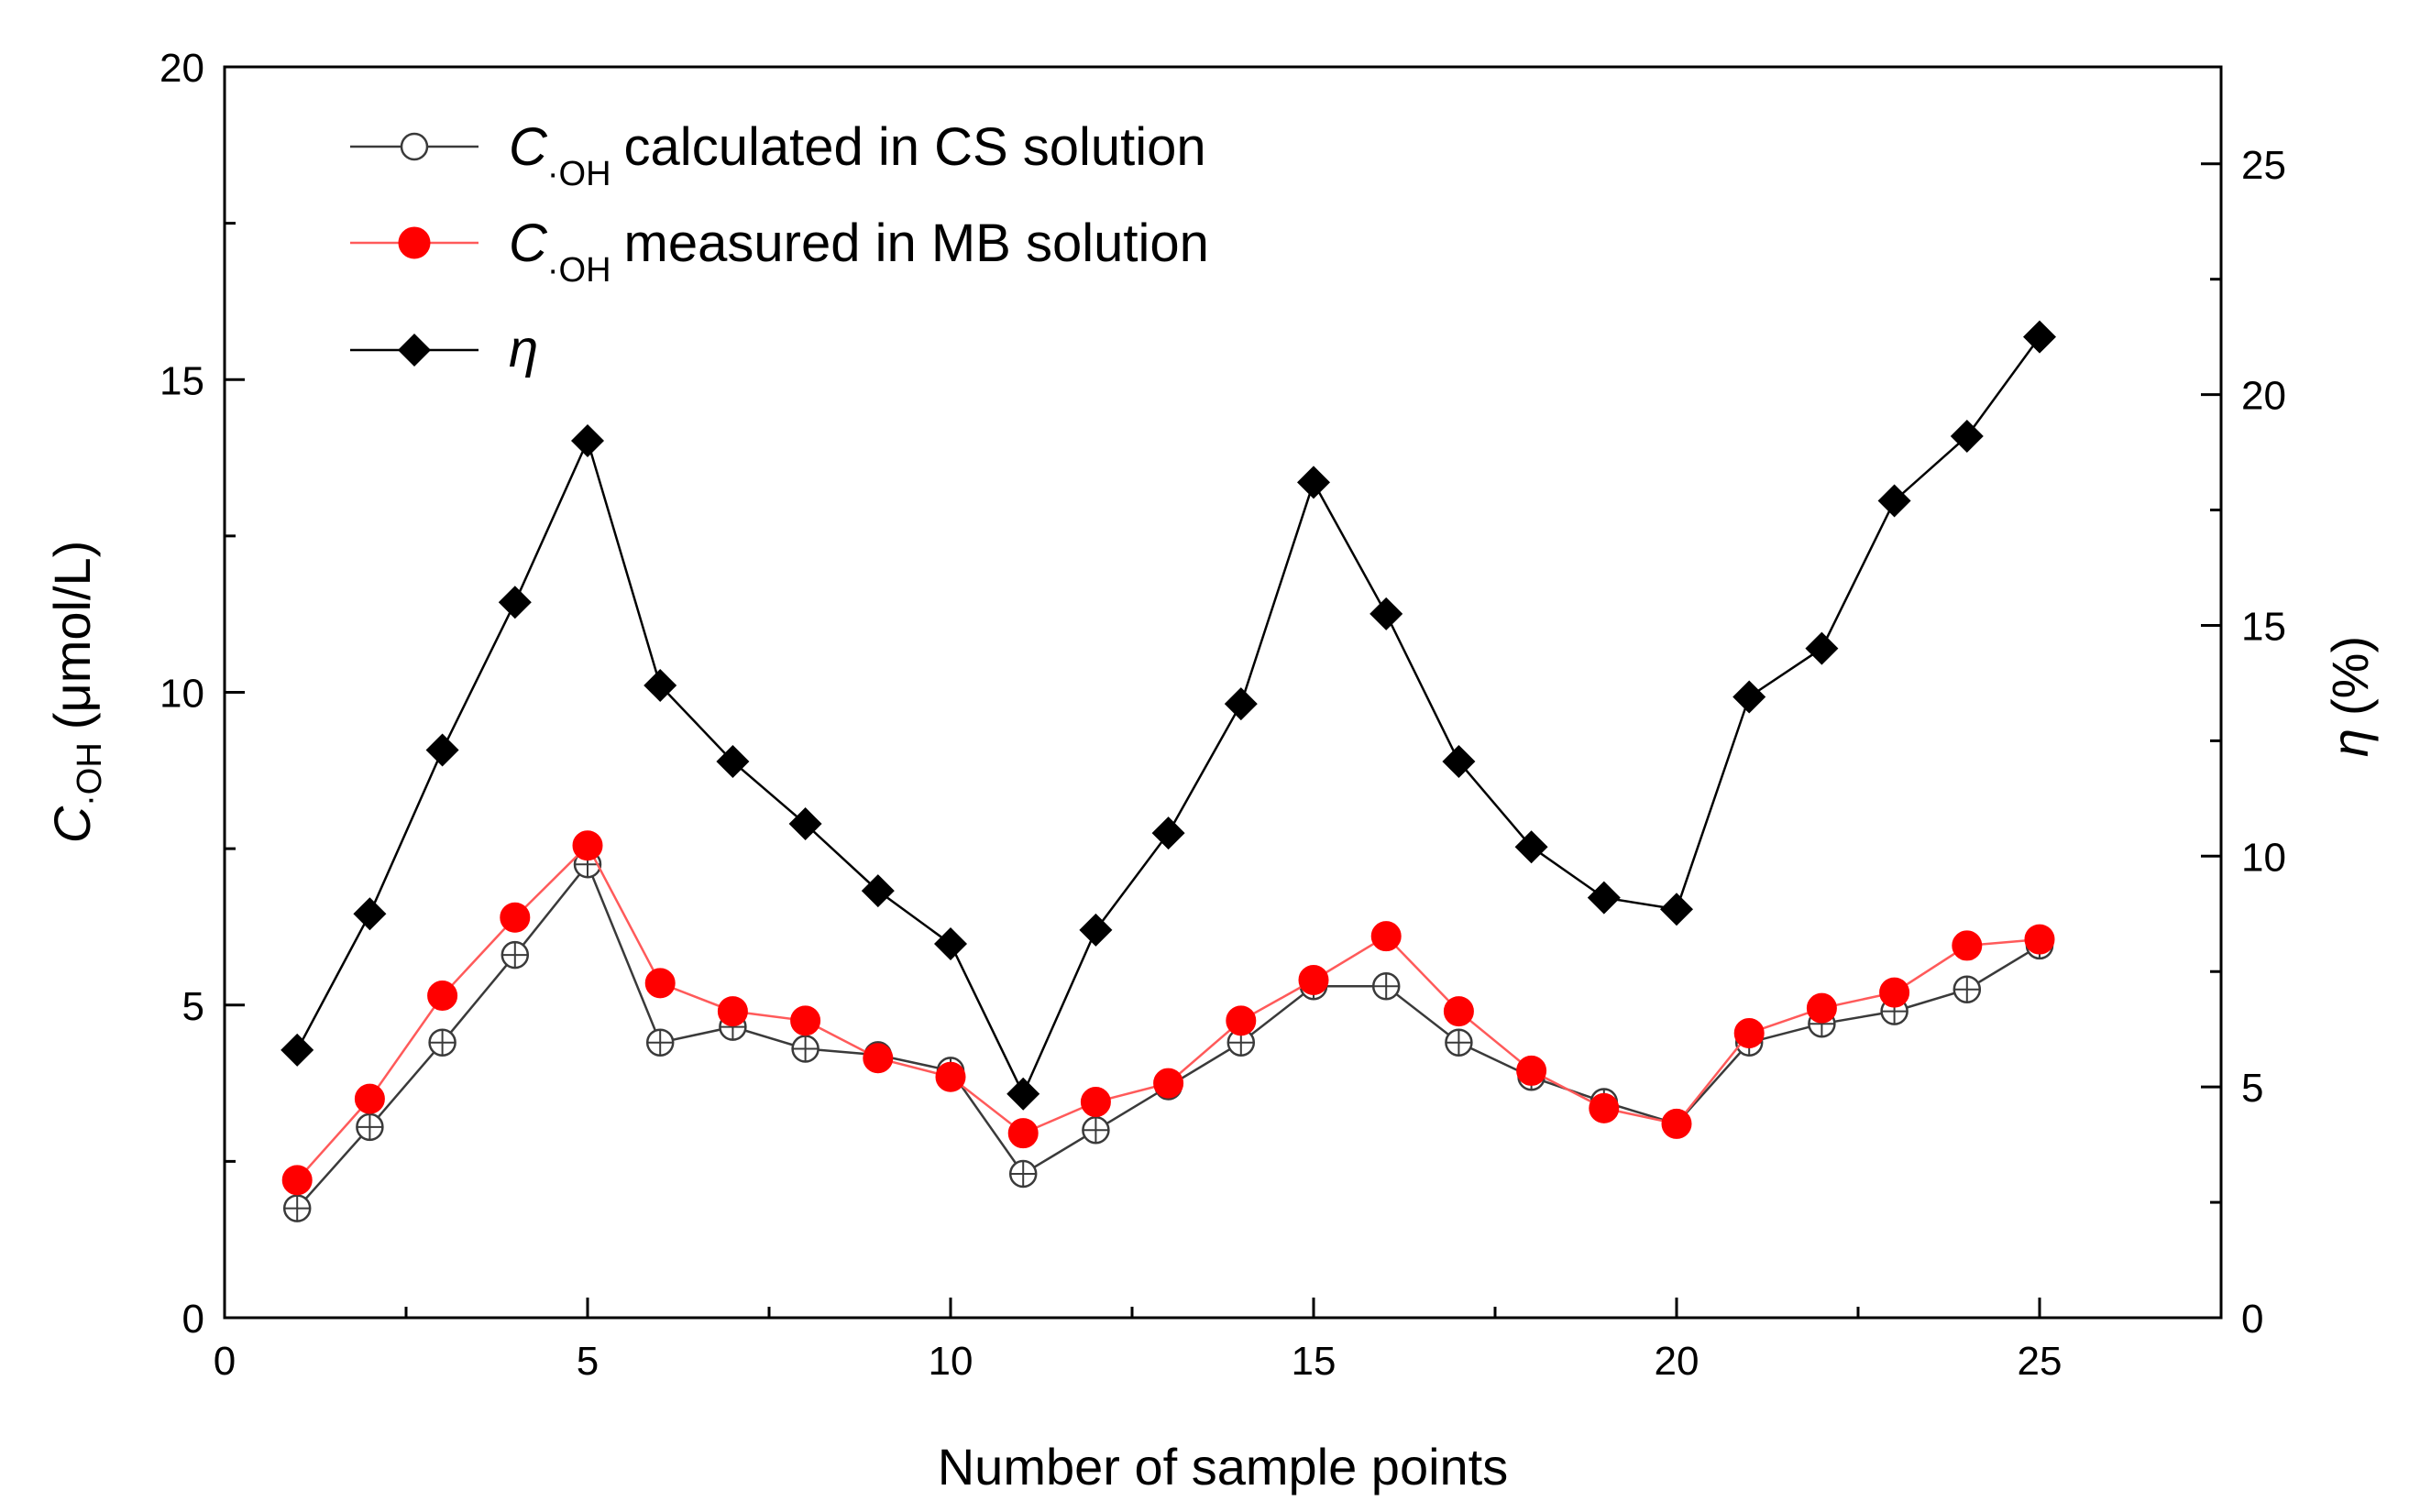 This screenshot has width=2420, height=1512. Describe the element at coordinates (414, 350) in the screenshot. I see `legend-marker-eta` at that location.